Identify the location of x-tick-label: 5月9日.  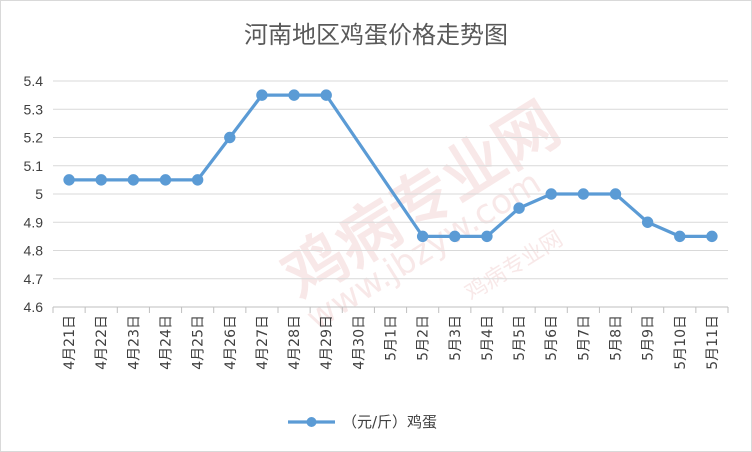
(649, 338).